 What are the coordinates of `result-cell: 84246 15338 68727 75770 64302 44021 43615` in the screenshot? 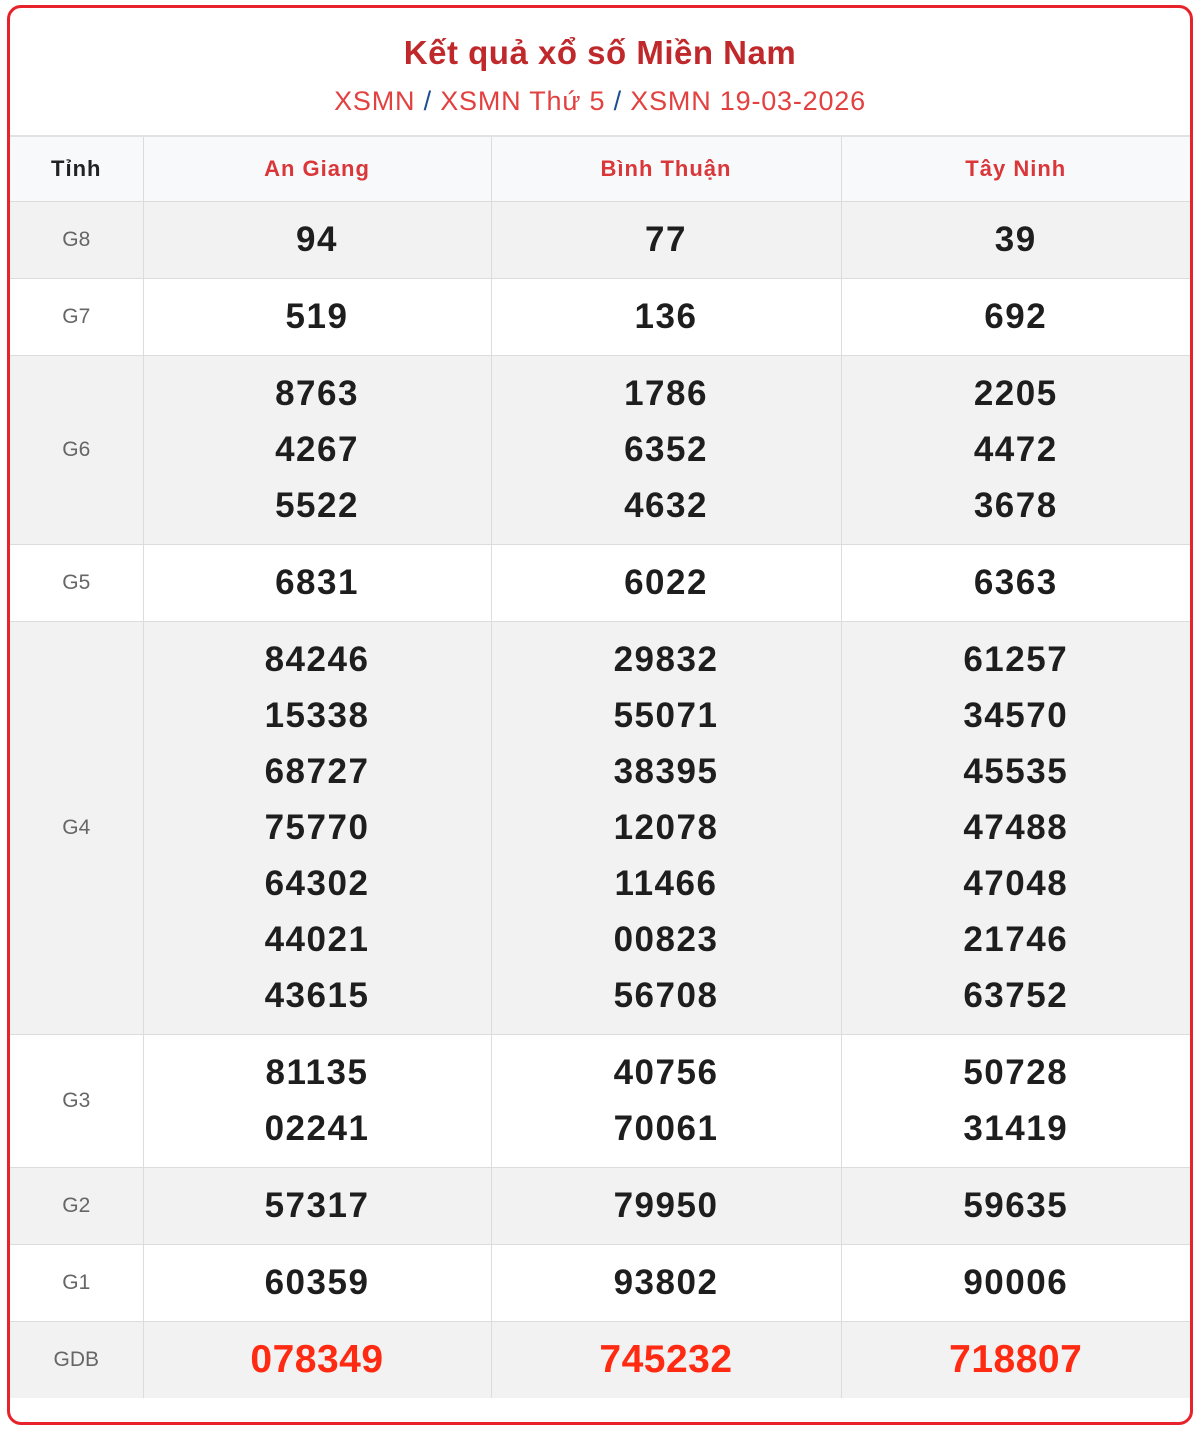 It's located at (317, 828).